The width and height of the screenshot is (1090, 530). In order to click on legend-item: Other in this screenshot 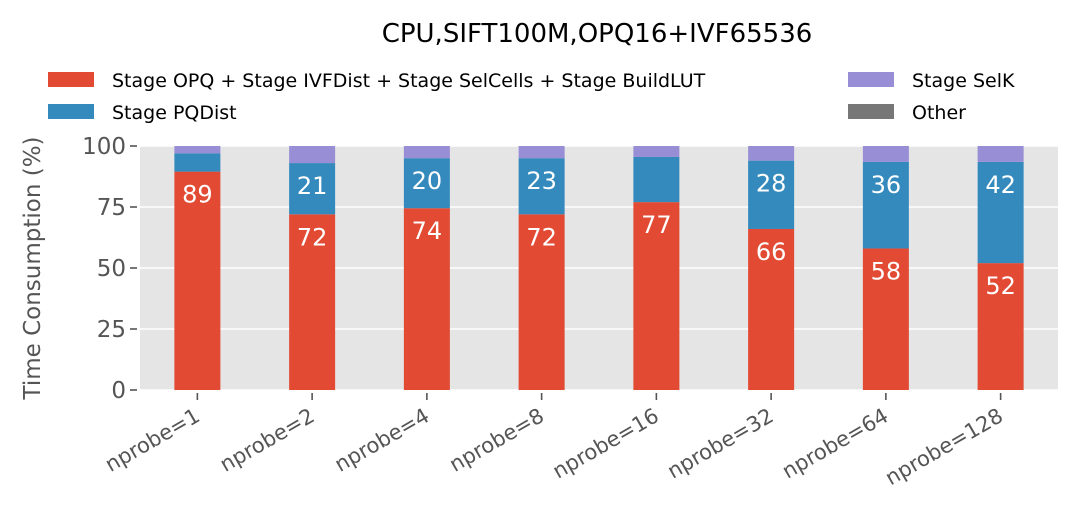, I will do `click(907, 113)`.